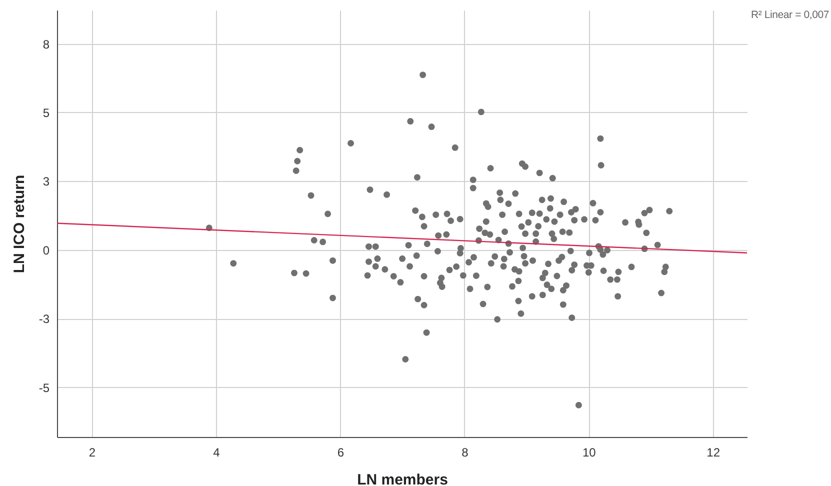  What do you see at coordinates (713, 453) in the screenshot?
I see `x-tick-label: 12` at bounding box center [713, 453].